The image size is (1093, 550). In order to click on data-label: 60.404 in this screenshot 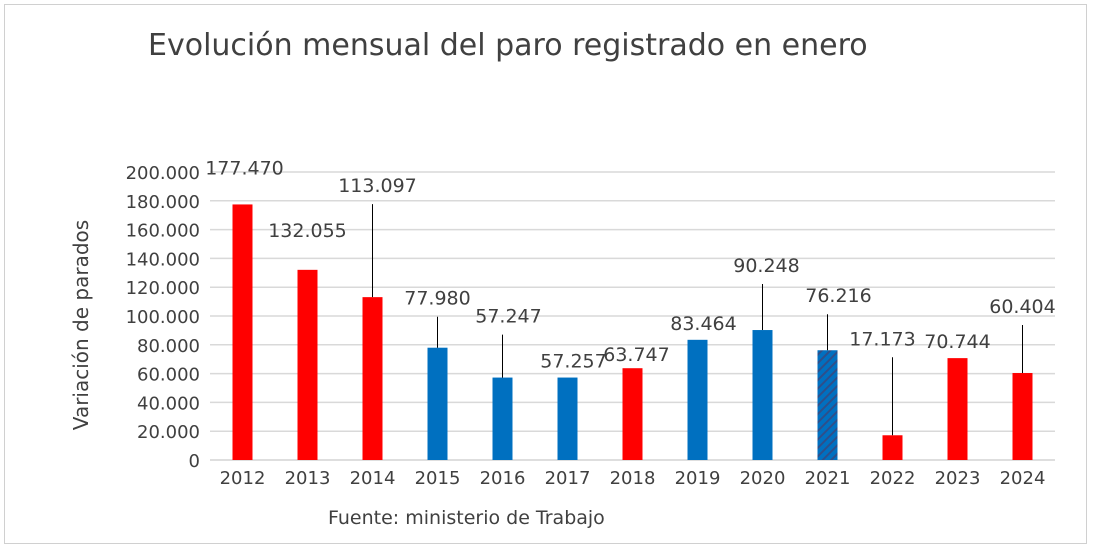, I will do `click(1022, 307)`.